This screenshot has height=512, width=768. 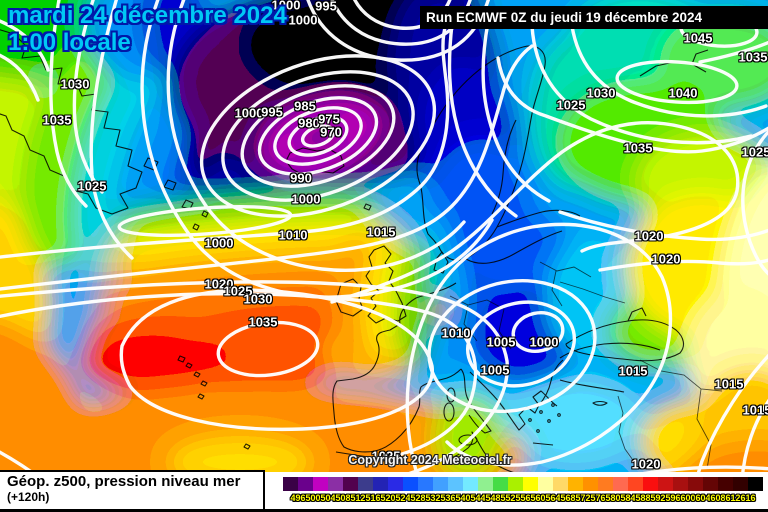 I want to click on legend-tick-label: 556, so click(x=523, y=498).